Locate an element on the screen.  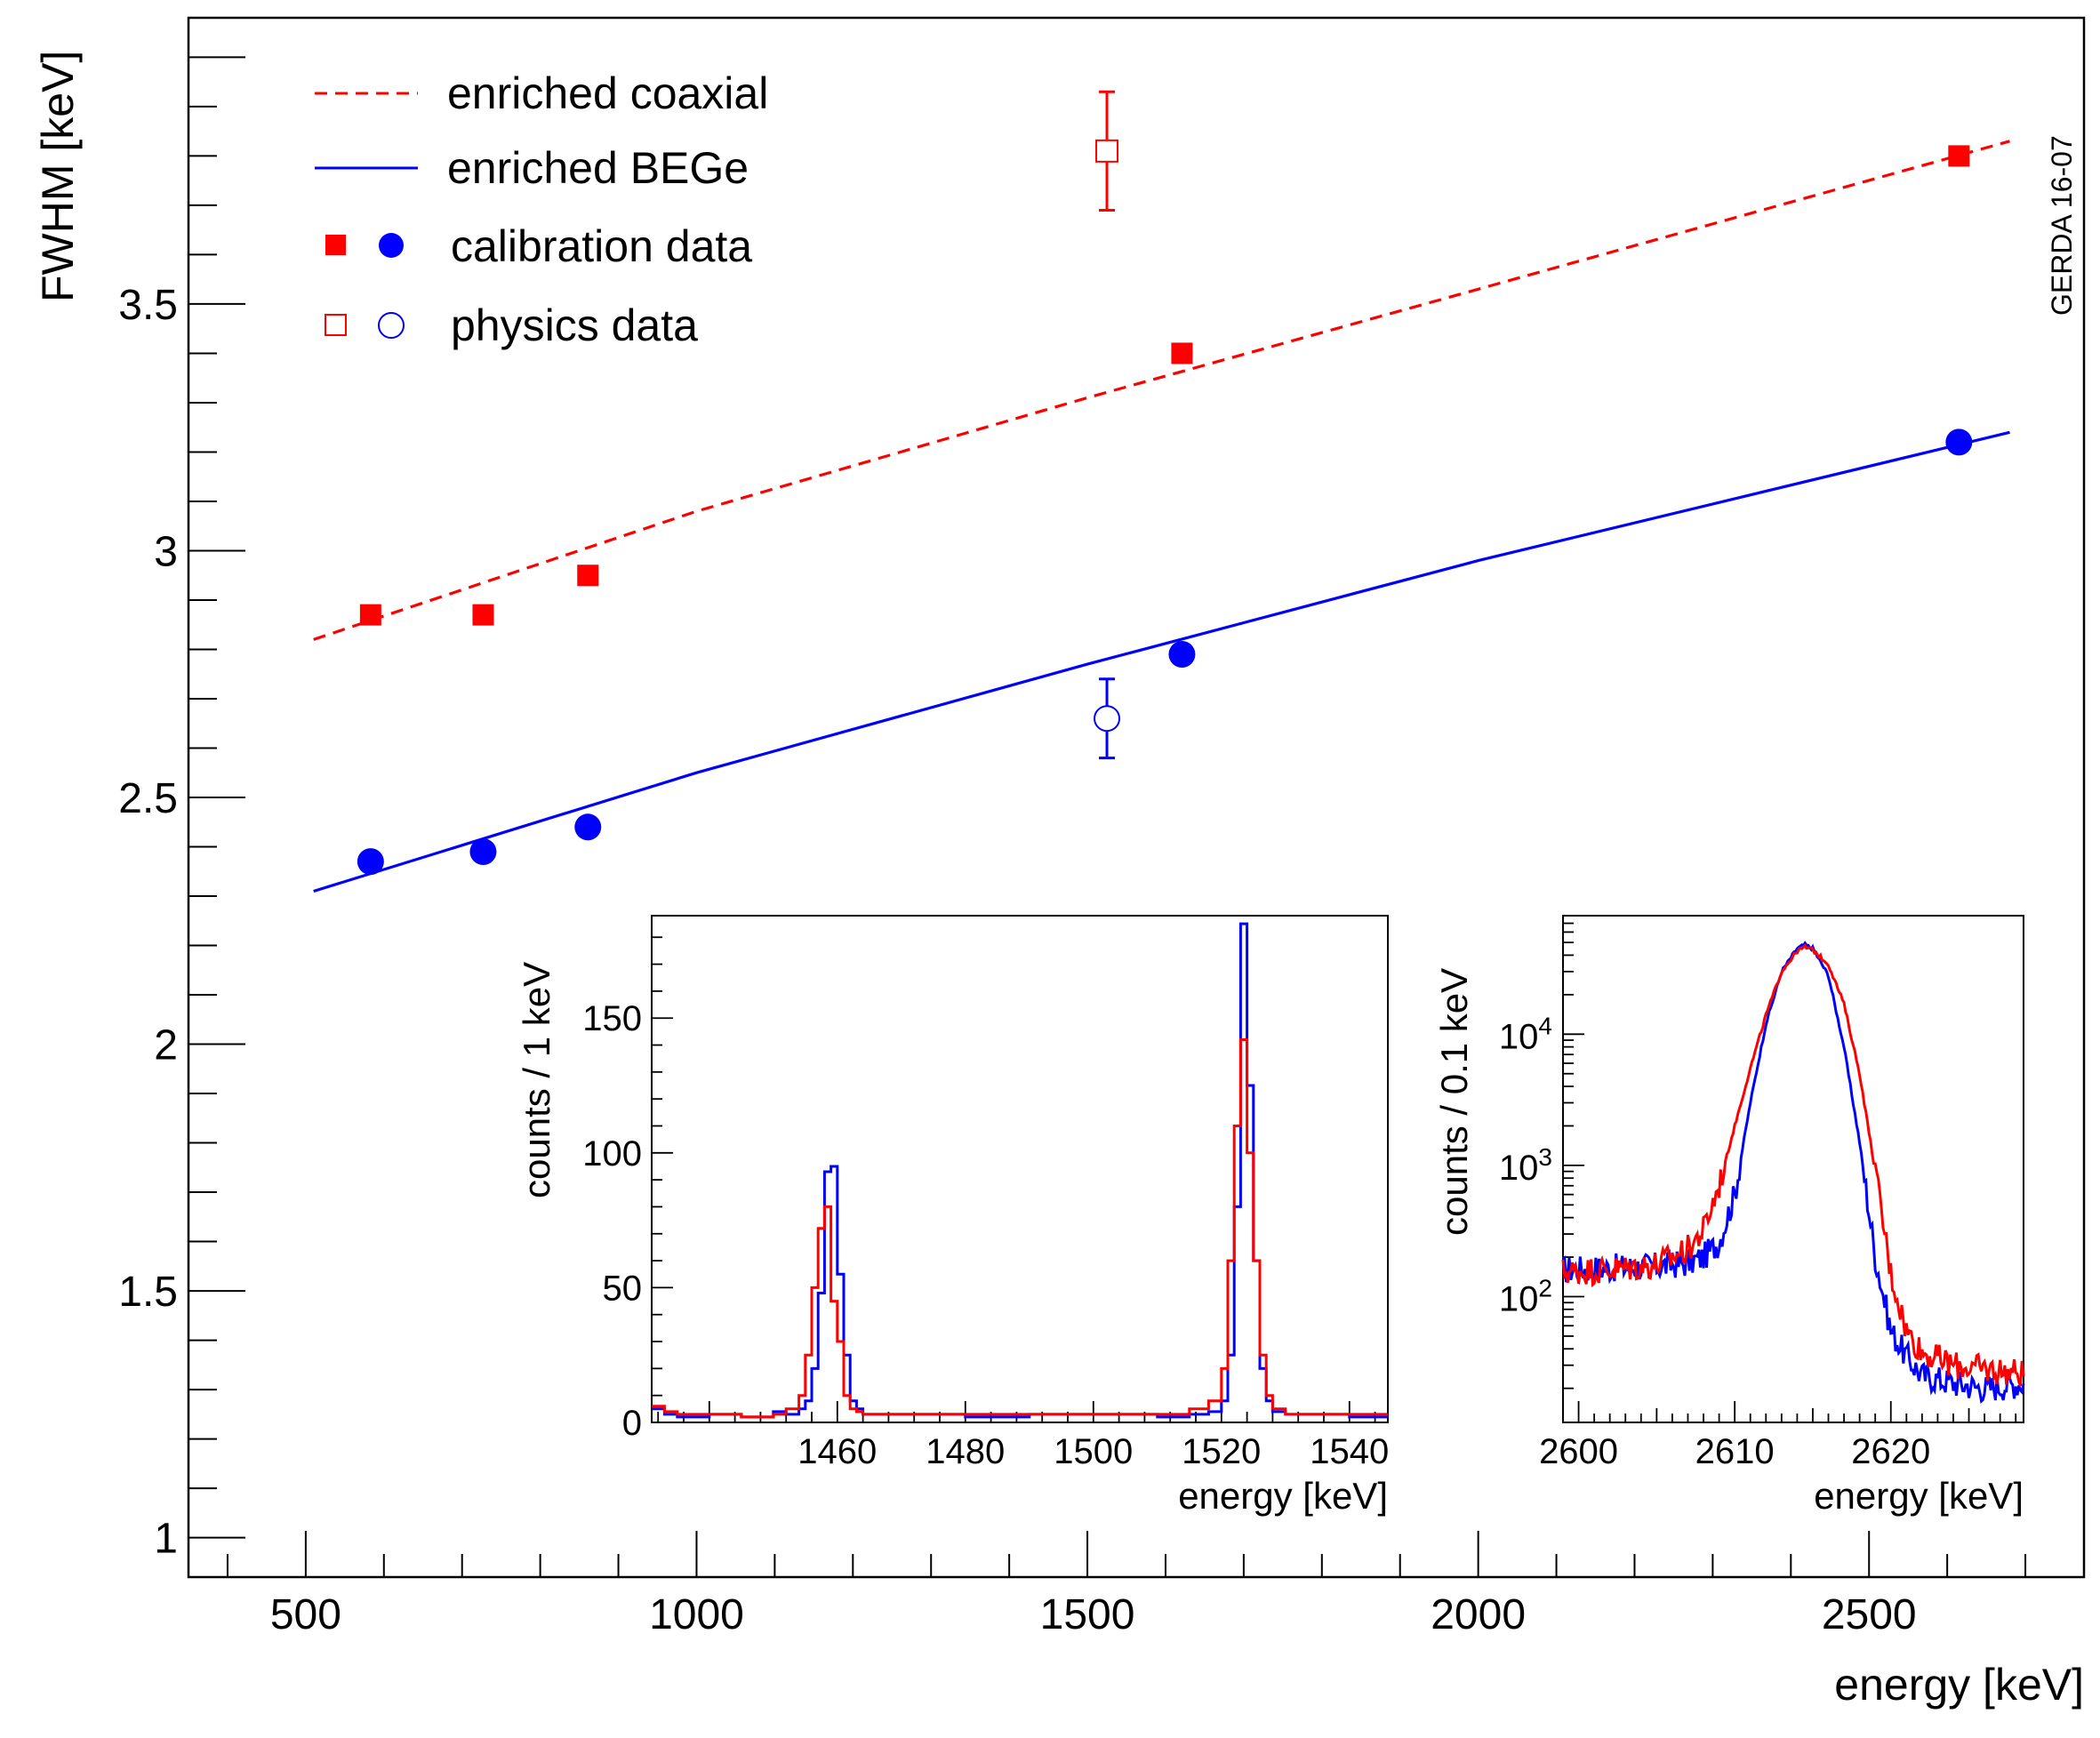
inset2-y-tick-label: 104 is located at coordinates (1526, 1034).